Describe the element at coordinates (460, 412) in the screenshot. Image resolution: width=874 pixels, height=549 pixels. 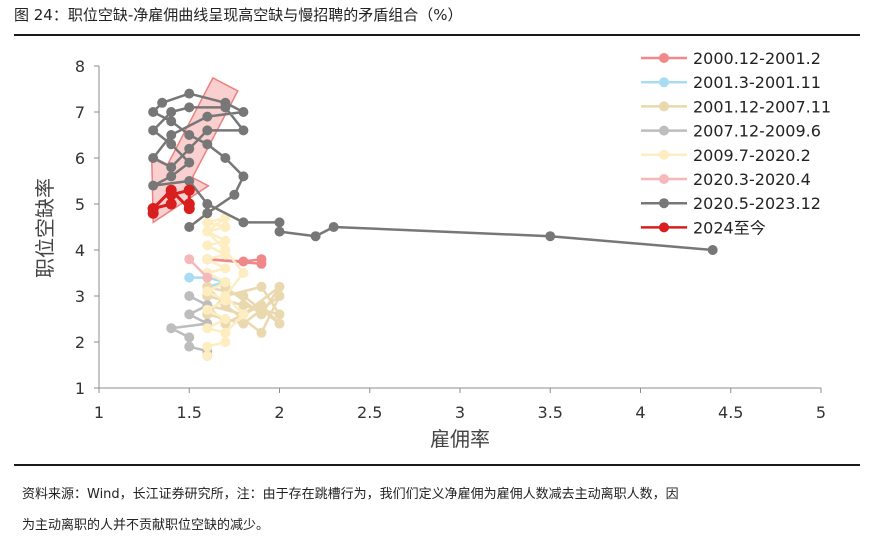
I see `x-tick-label: 3` at that location.